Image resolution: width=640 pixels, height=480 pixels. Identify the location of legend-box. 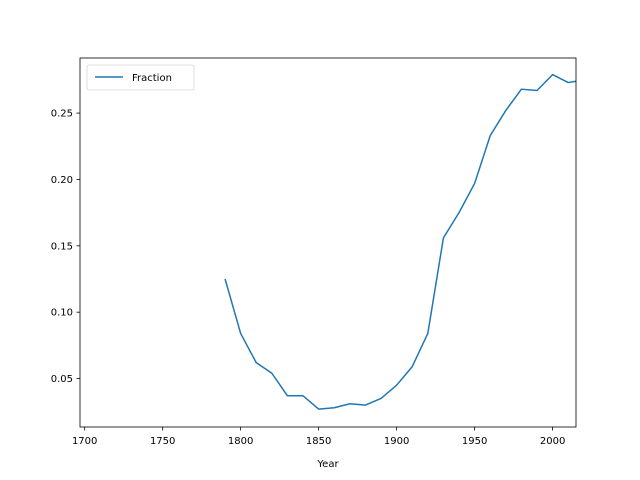
(140, 77).